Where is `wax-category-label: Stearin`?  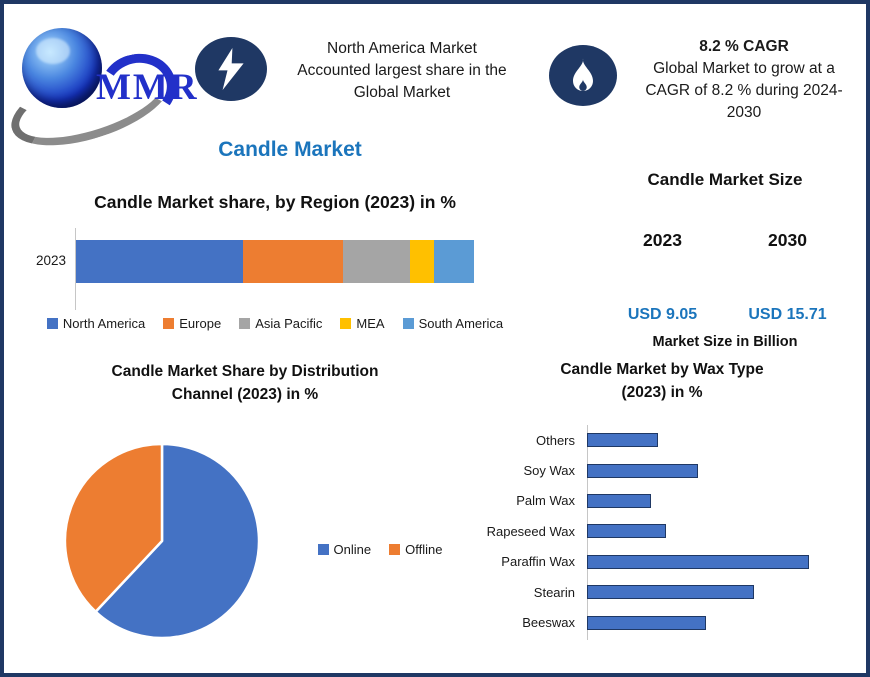
wax-category-label: Stearin is located at coordinates (554, 592).